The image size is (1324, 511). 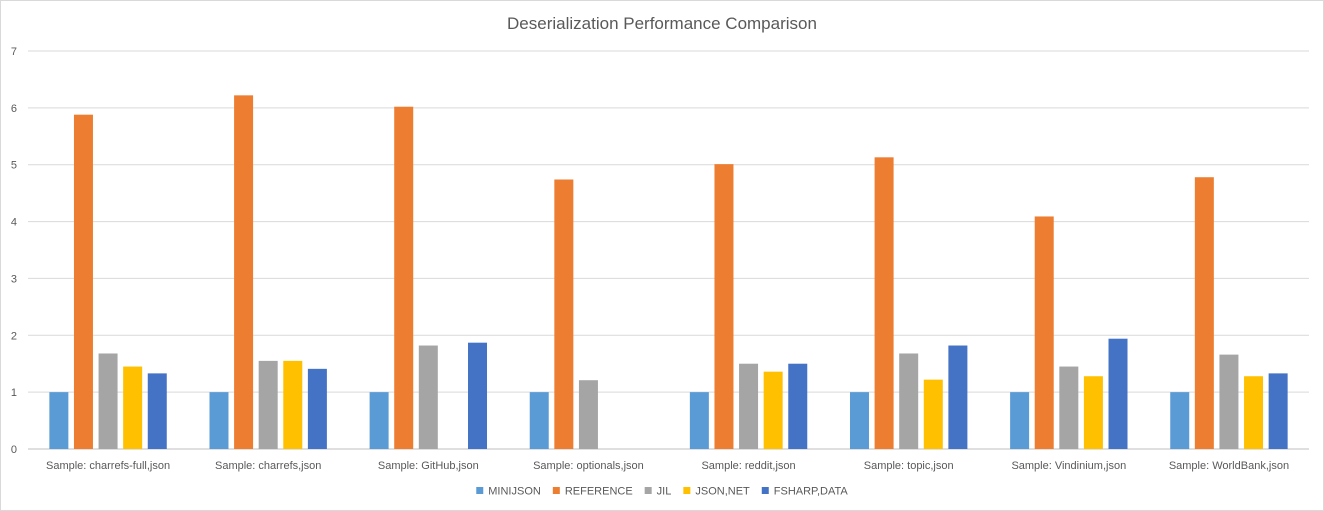 What do you see at coordinates (14, 279) in the screenshot?
I see `y-tick-label: 3` at bounding box center [14, 279].